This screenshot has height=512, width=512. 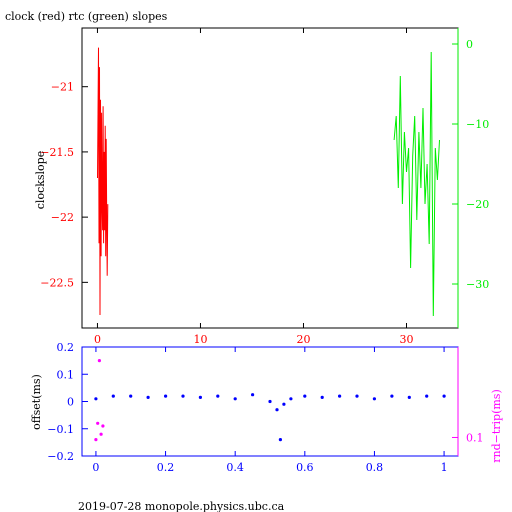 I want to click on bottom-x-tick-label: 0.4, so click(x=235, y=467).